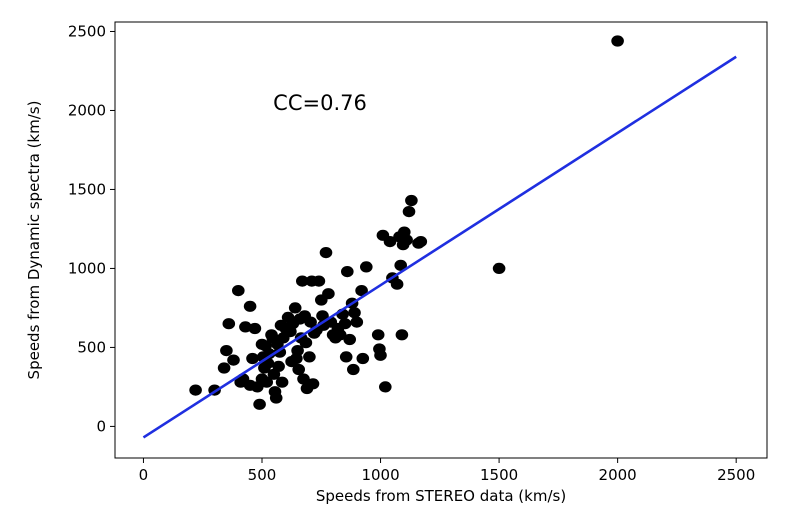  I want to click on y-tick-label: 1000, so click(87, 268).